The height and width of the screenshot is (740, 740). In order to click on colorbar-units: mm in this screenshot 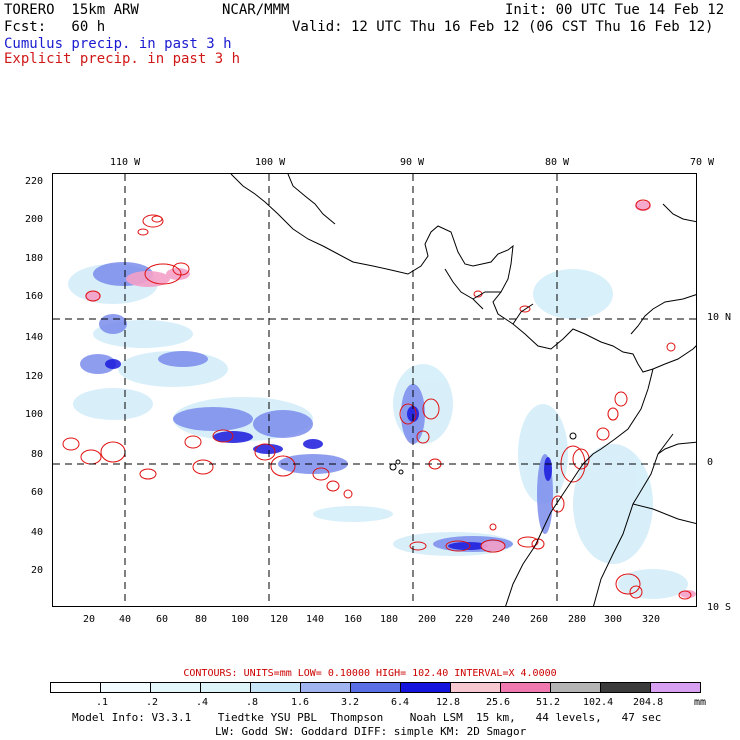, I will do `click(700, 702)`.